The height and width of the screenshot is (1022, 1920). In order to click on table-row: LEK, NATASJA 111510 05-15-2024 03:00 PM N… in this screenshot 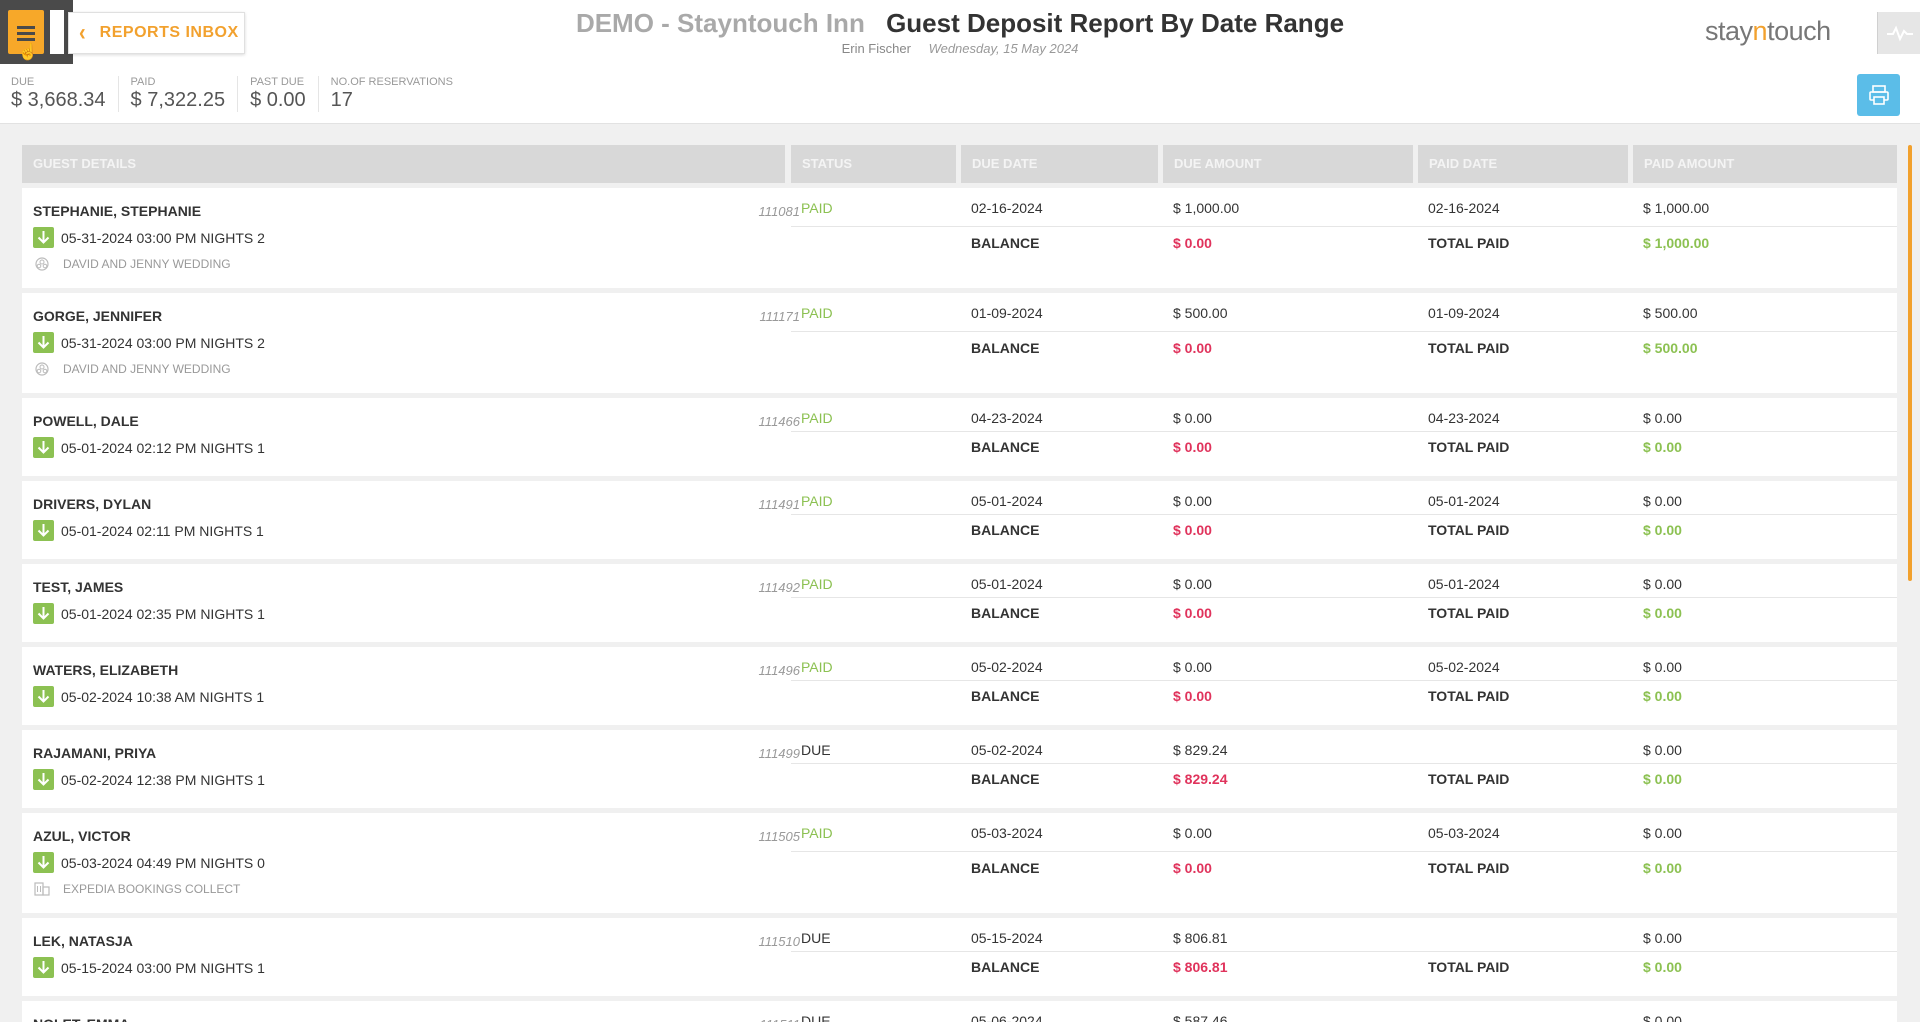, I will do `click(959, 957)`.